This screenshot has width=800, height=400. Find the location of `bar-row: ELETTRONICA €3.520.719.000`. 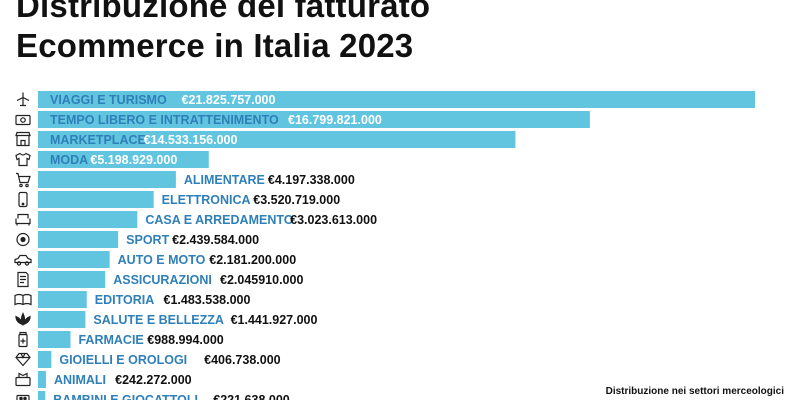

bar-row: ELETTRONICA €3.520.719.000 is located at coordinates (179, 199).